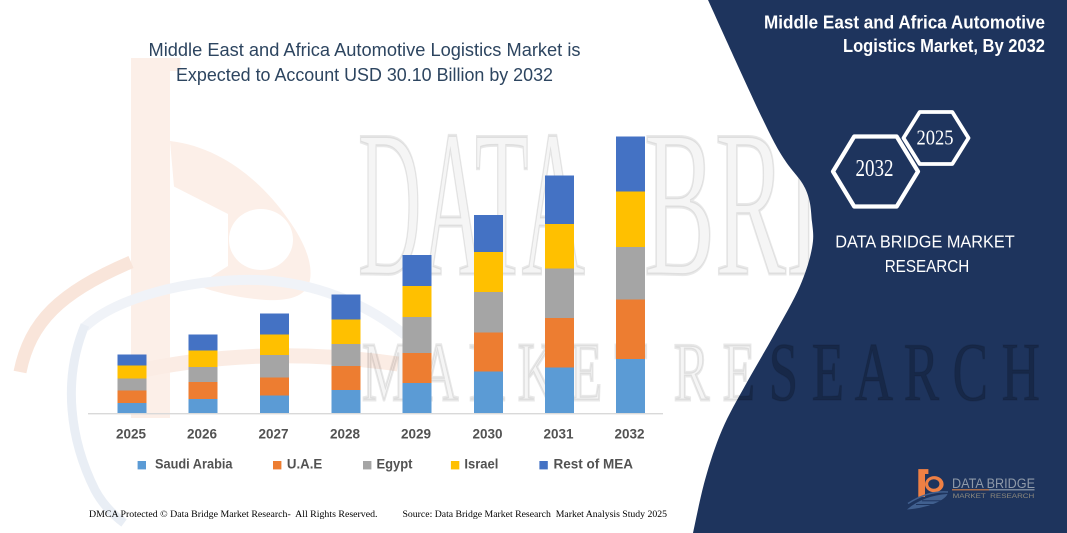 The image size is (1067, 533). Describe the element at coordinates (194, 464) in the screenshot. I see `svg-text: Saudi Arabia` at that location.